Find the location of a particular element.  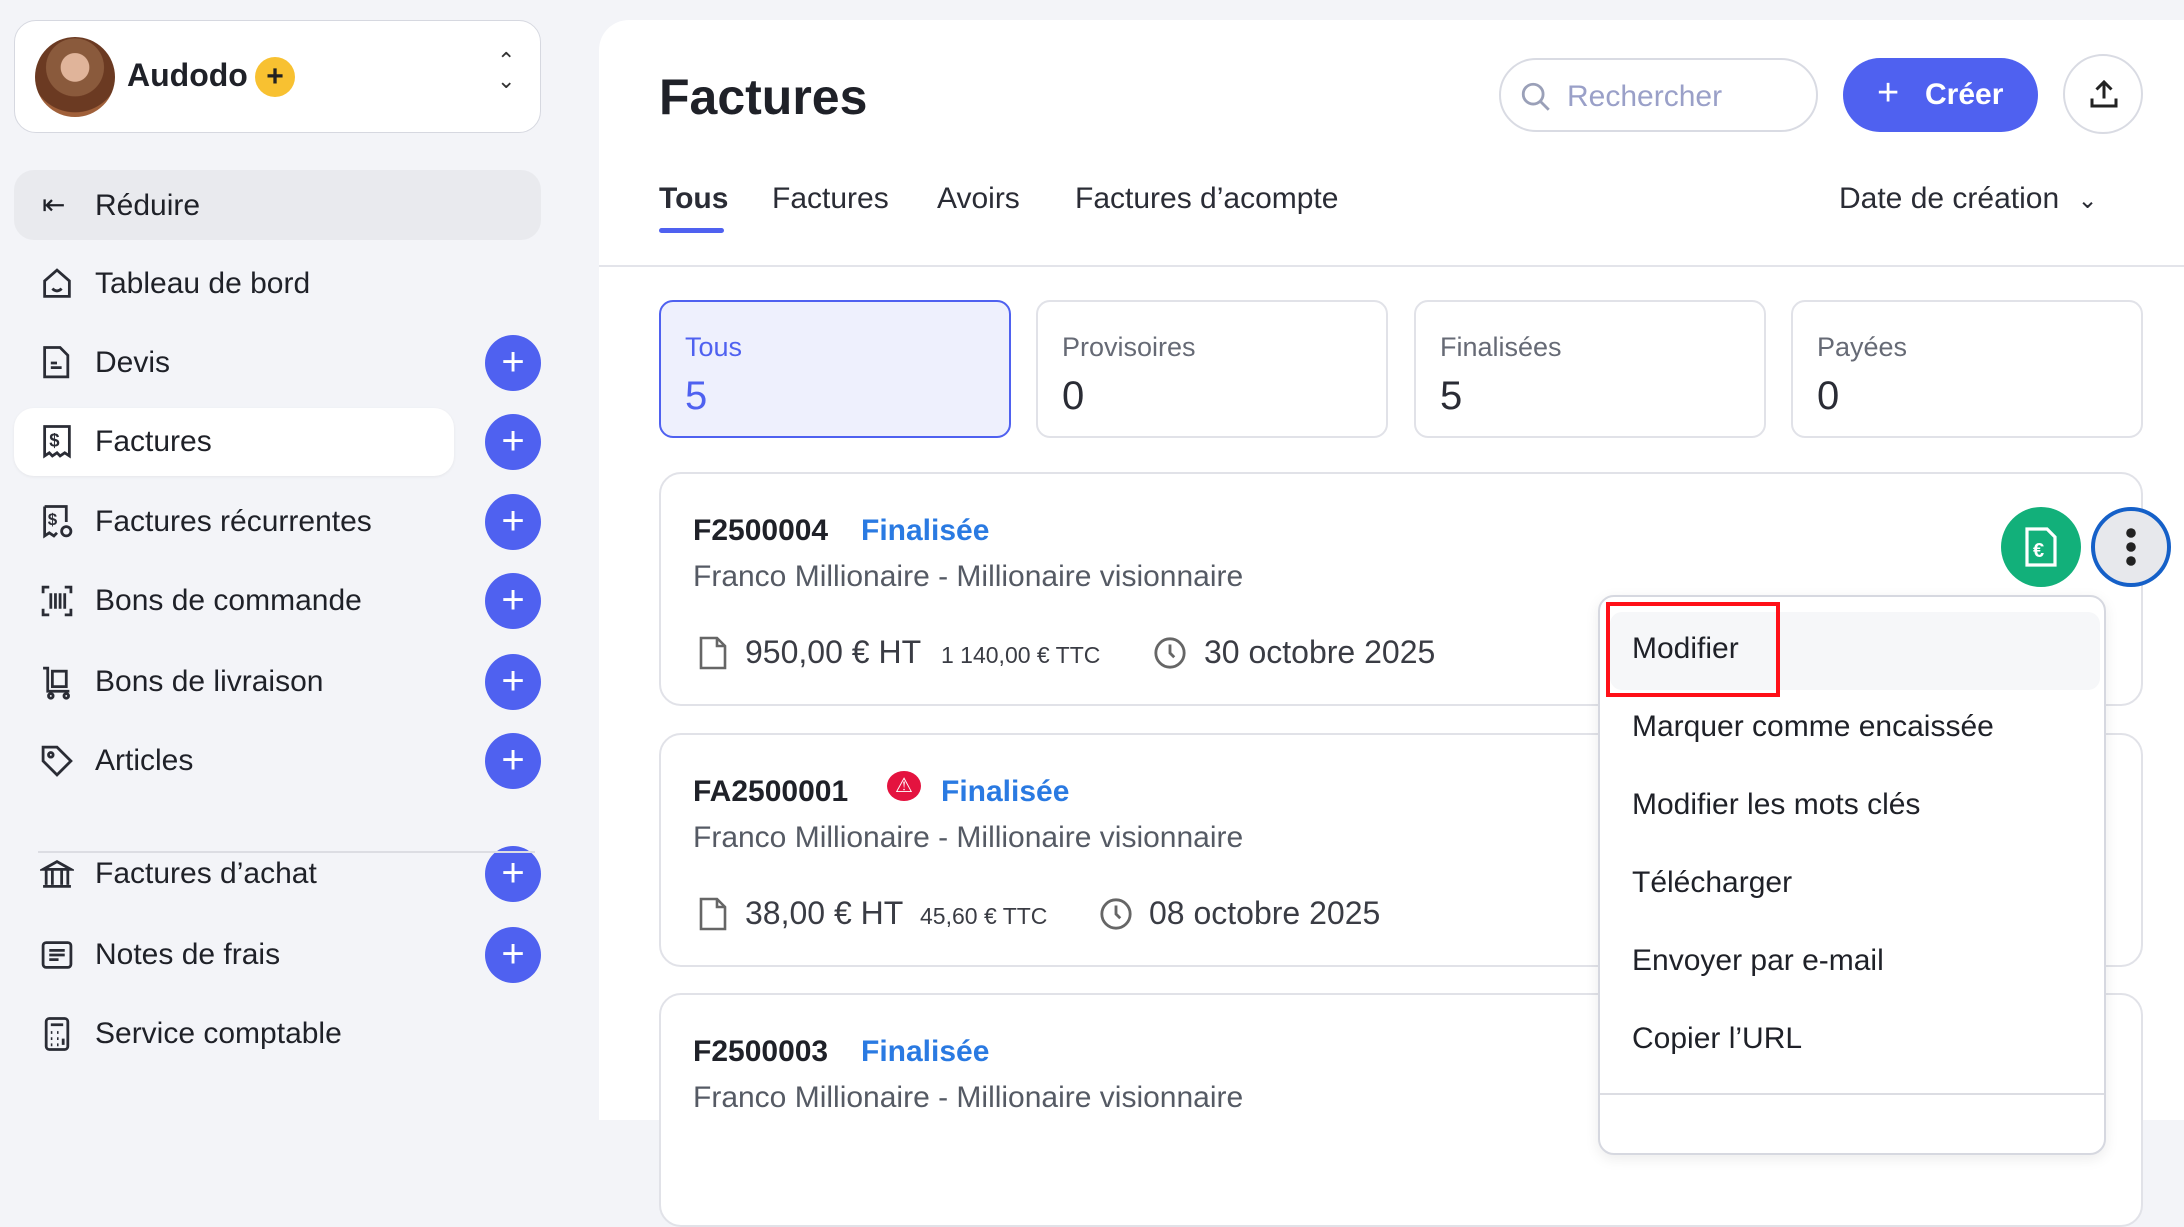

menu-item-label: Télécharger is located at coordinates (1712, 882).